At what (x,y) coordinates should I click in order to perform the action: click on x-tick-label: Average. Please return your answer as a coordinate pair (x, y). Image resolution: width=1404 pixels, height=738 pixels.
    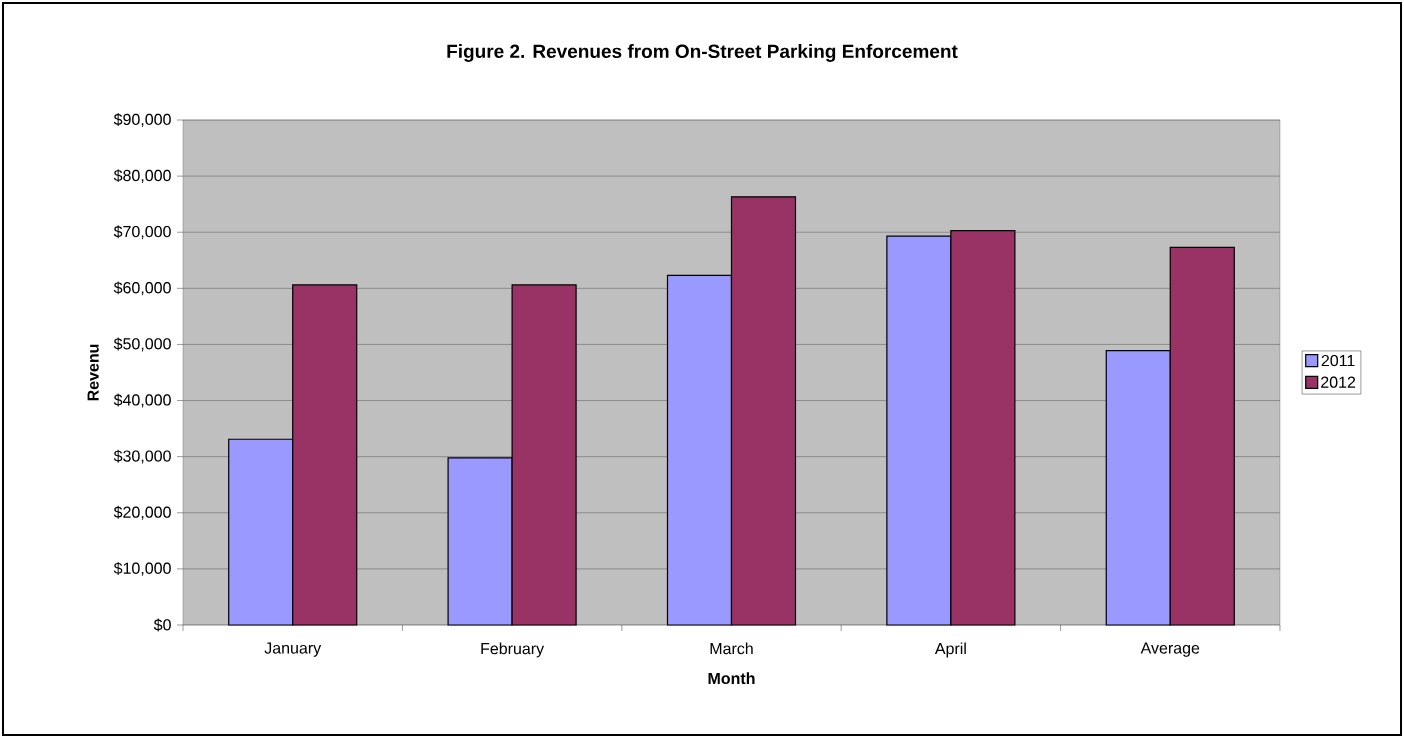
    Looking at the image, I should click on (1170, 649).